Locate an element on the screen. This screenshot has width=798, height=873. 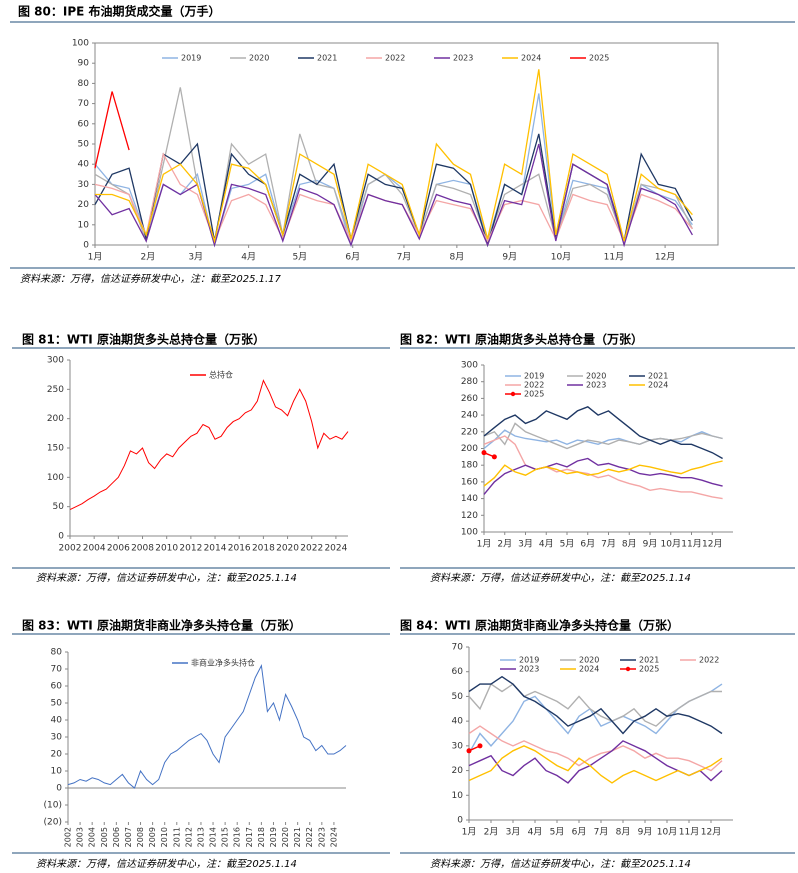
y-tick-label: 300 is located at coordinates (55, 361).